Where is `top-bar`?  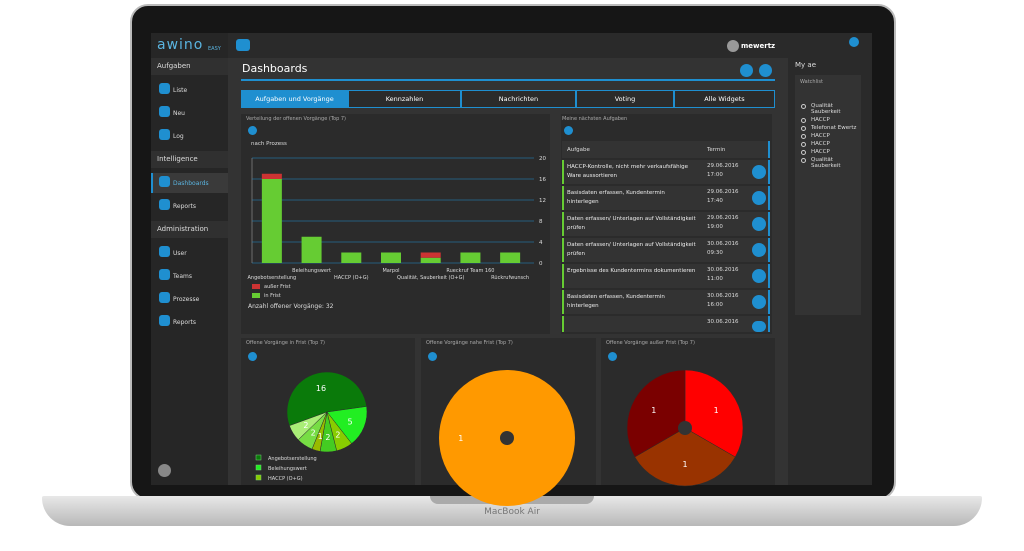 top-bar is located at coordinates (508, 45).